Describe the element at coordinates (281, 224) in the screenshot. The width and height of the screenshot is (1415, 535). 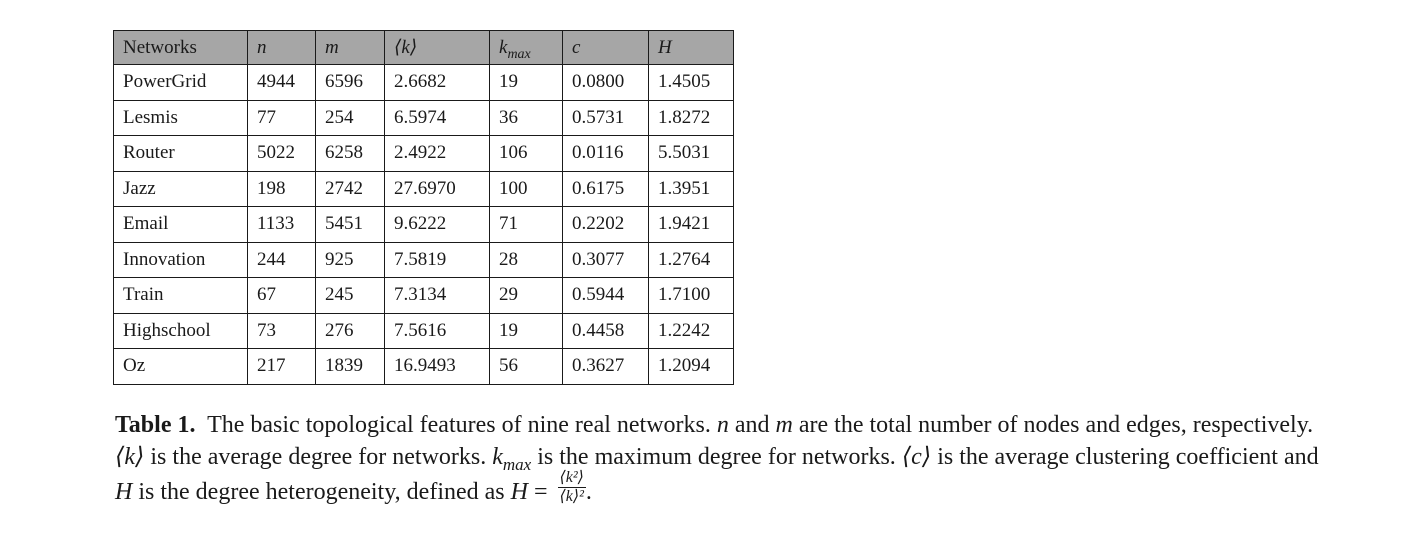
I see `cell-n: 1133` at that location.